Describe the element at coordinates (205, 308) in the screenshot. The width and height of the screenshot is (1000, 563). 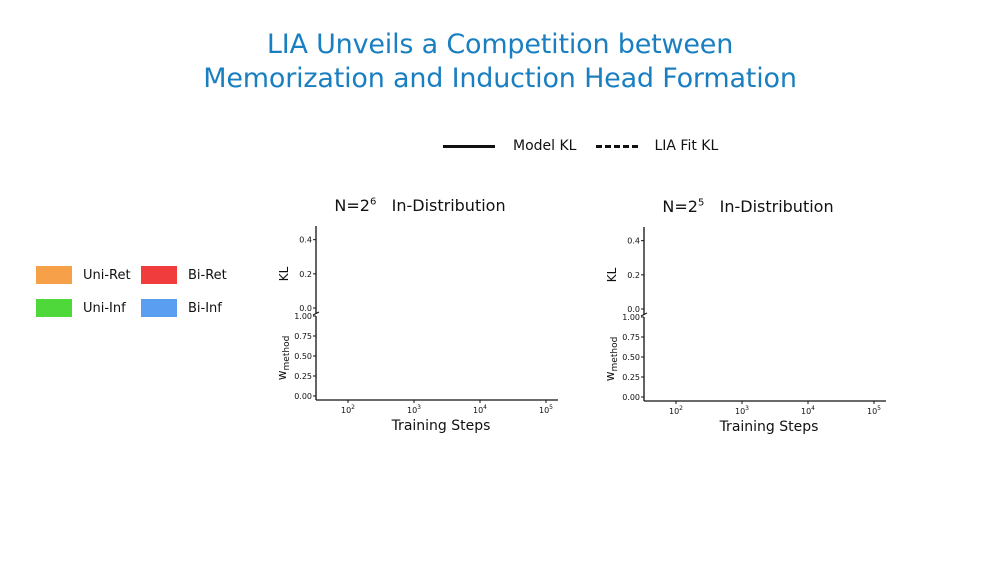
I see `legend-label: Bi-Inf` at that location.